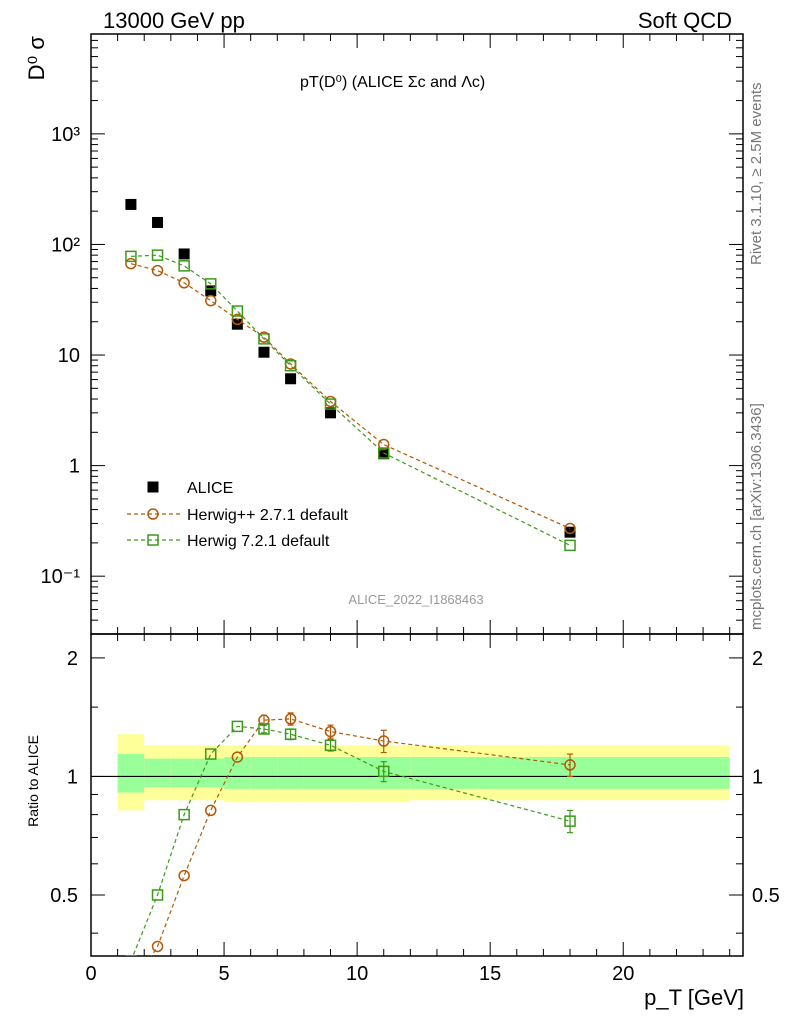 Image resolution: width=786 pixels, height=1024 pixels. Describe the element at coordinates (174, 20) in the screenshot. I see `header-left: 13000 GeV pp` at that location.